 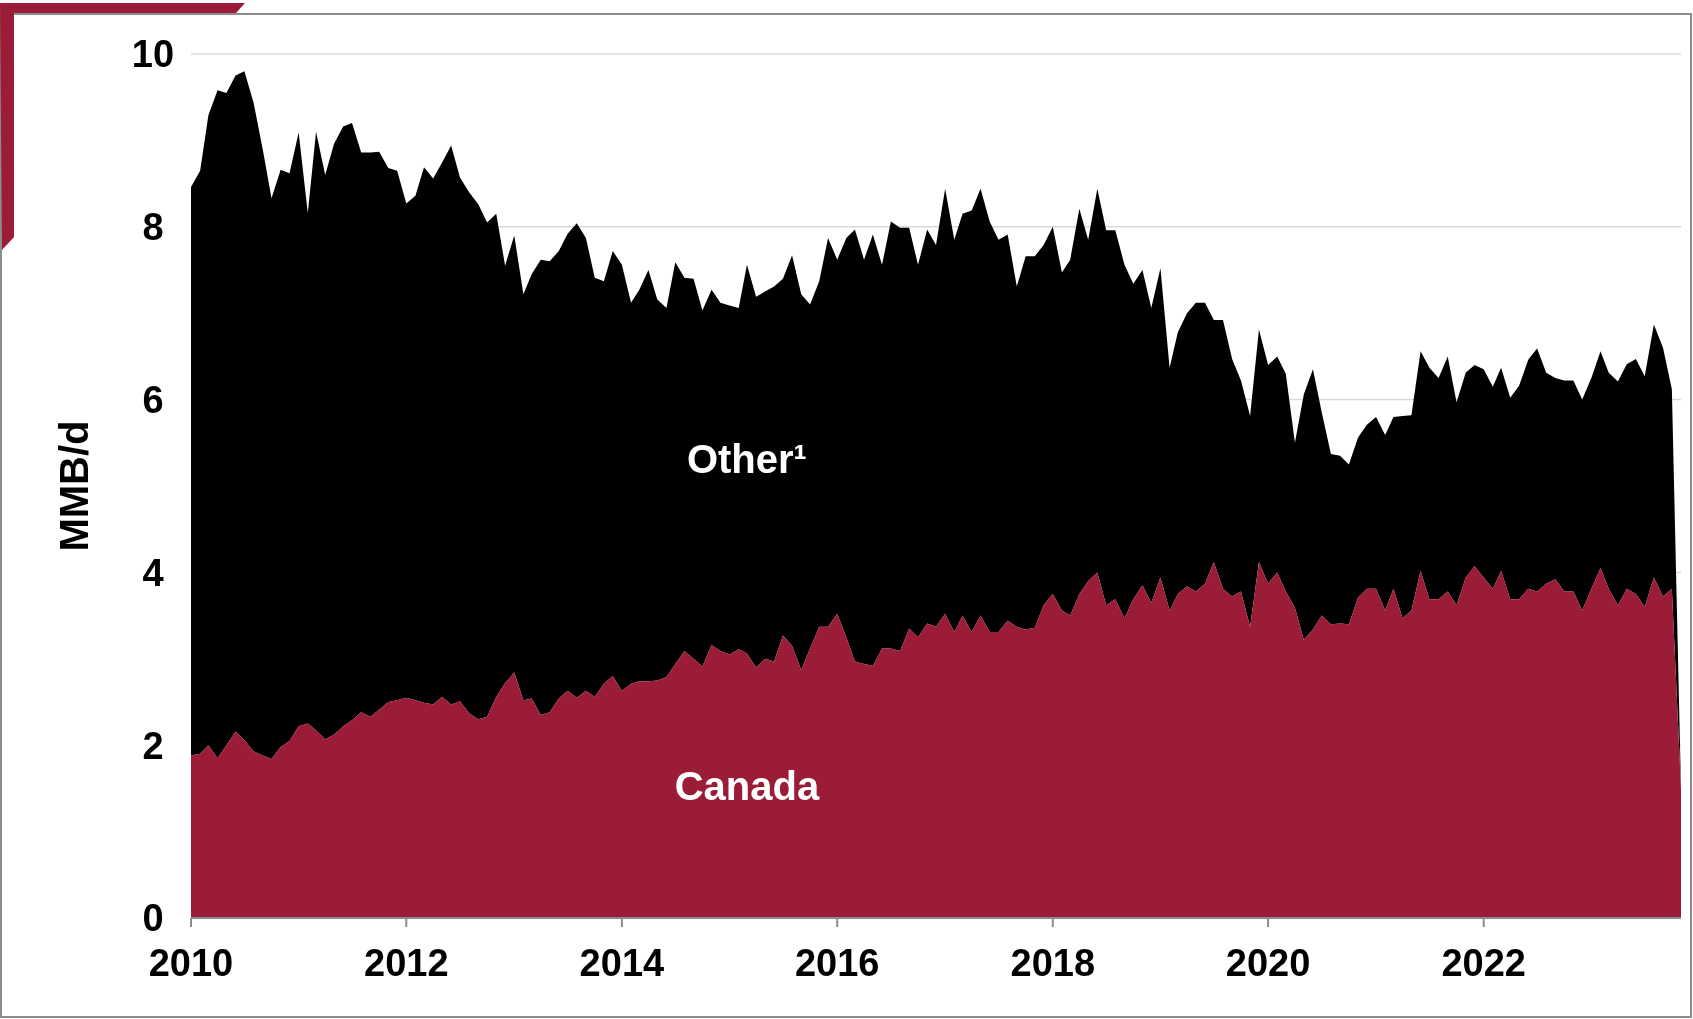 What do you see at coordinates (1483, 963) in the screenshot?
I see `x-tick-label: 2022` at bounding box center [1483, 963].